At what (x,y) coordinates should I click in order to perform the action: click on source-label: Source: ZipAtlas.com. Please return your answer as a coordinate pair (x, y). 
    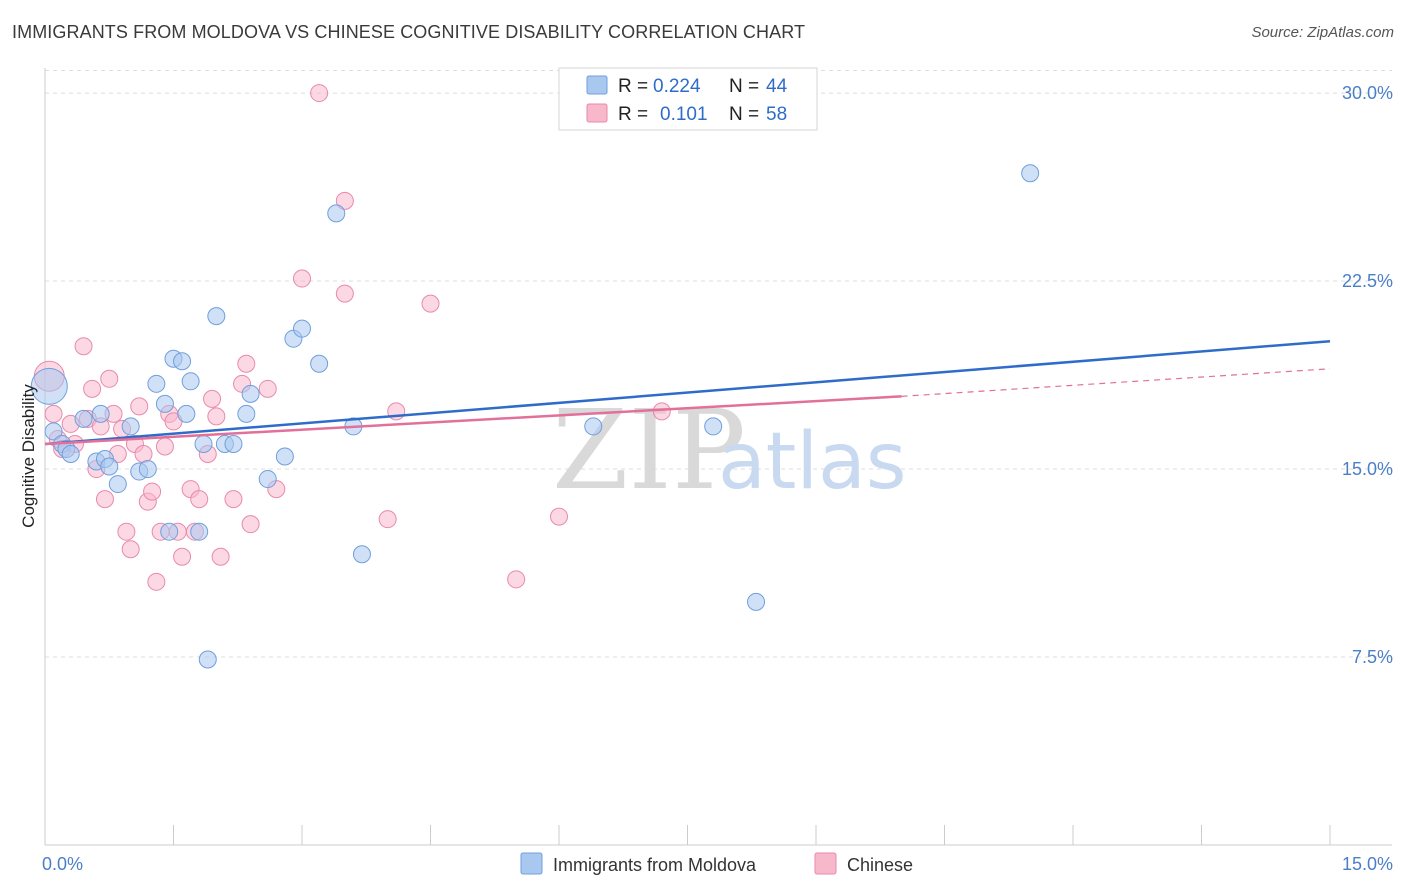
    Looking at the image, I should click on (1322, 32).